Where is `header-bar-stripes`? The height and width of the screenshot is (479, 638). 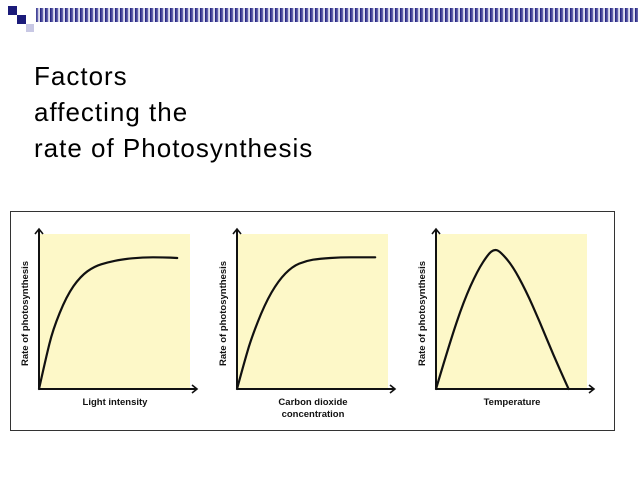 header-bar-stripes is located at coordinates (337, 15).